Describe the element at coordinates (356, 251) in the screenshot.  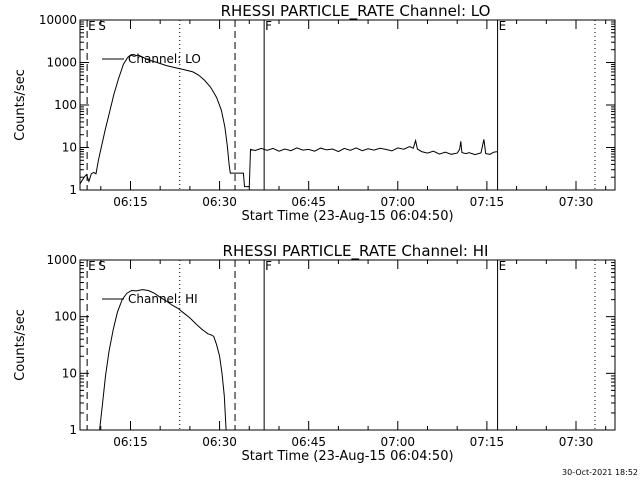
I see `chart-title: RHESSI PARTICLE_RATE Channel: HI` at that location.